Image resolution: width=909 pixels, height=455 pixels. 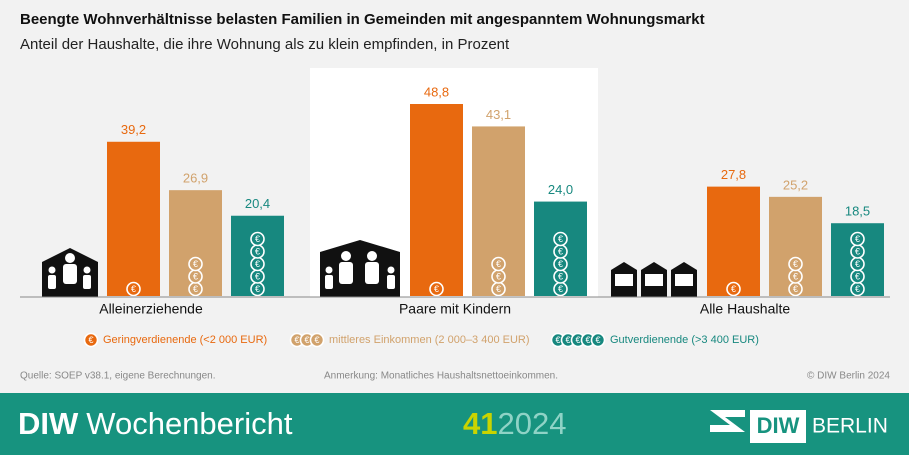 I want to click on value-label: 25,2, so click(x=795, y=184).